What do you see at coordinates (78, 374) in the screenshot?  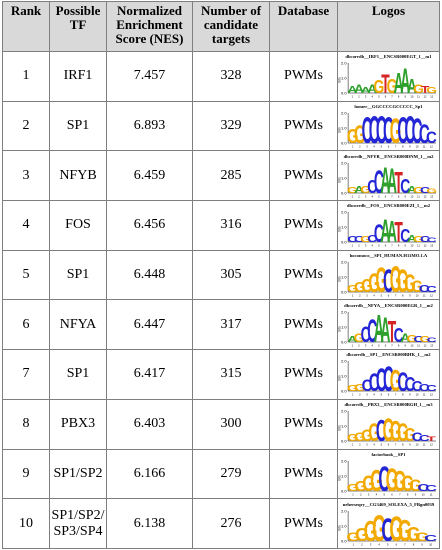 I see `tf-cell: SP1` at bounding box center [78, 374].